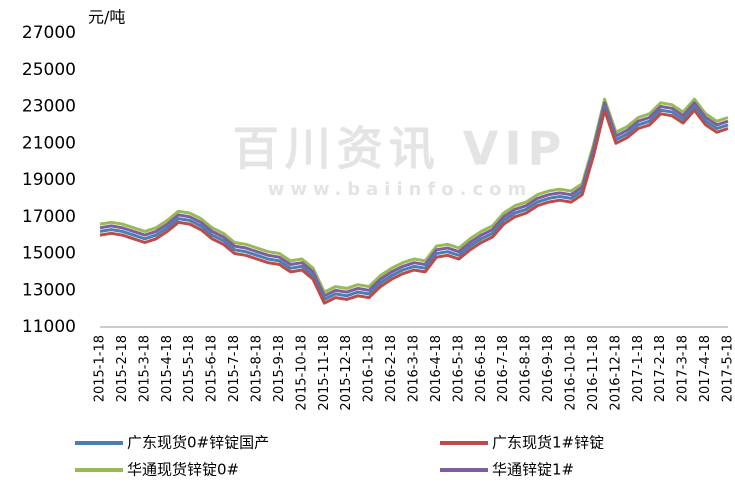  I want to click on x-tick-label: 2016-12-18, so click(615, 373).